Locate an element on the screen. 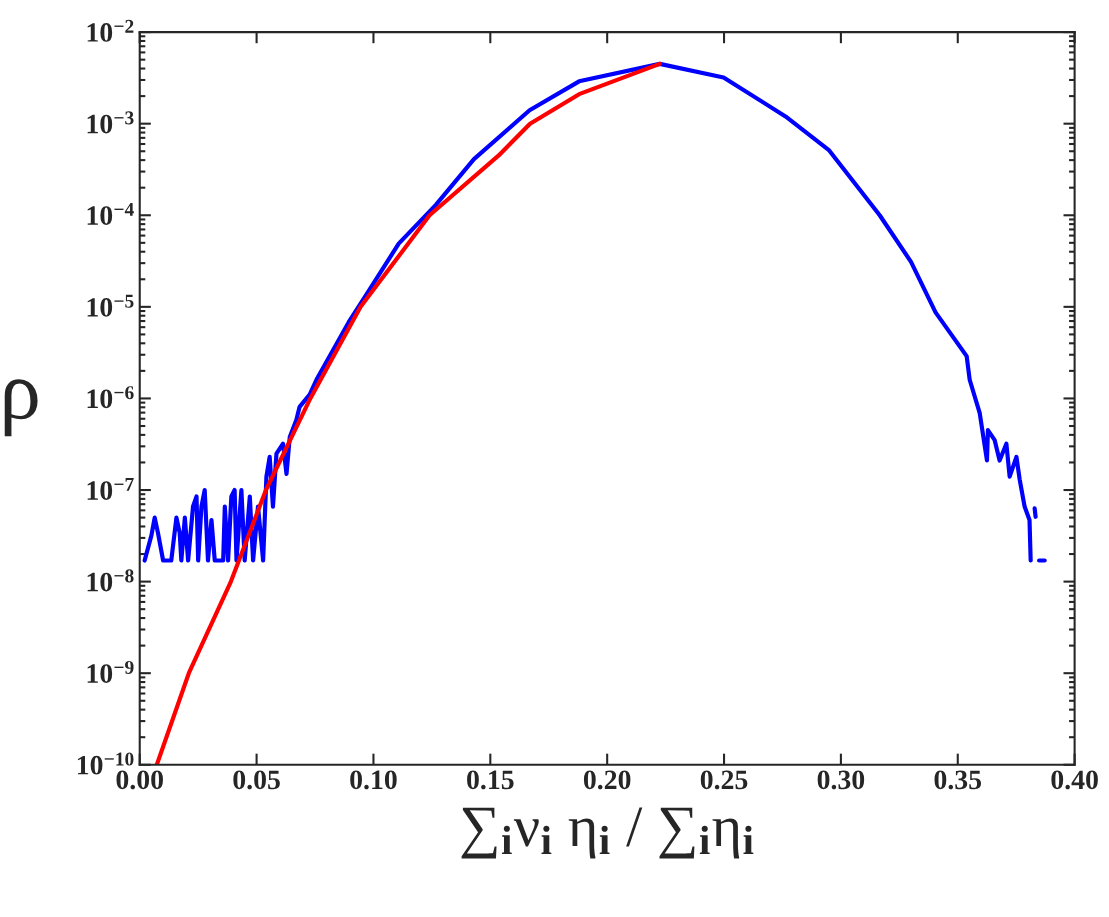 The width and height of the screenshot is (1109, 917). text: ∑$_{i}$ν$_{i}$ η$_{i}$ / ∑$_{i}$η$_{i}$ is located at coordinates (607, 833).